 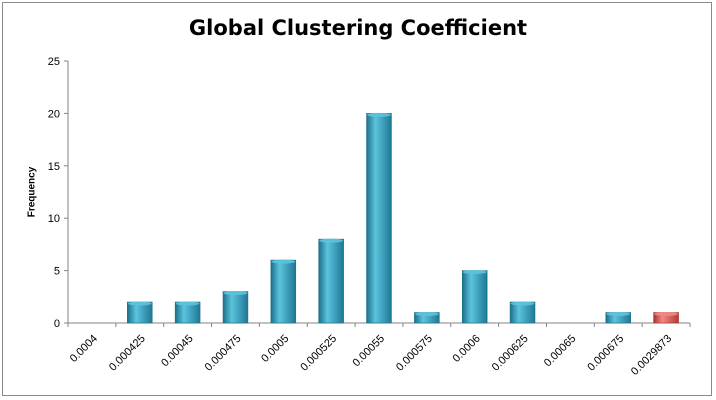 What do you see at coordinates (318, 353) in the screenshot?
I see `x-tick-label: 0.000525` at bounding box center [318, 353].